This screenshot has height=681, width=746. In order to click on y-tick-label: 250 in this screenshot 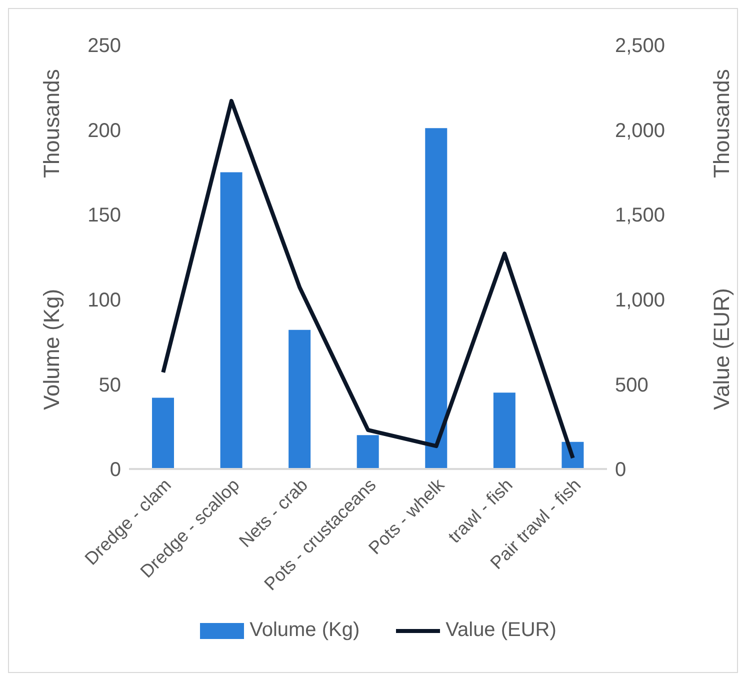, I will do `click(104, 46)`.